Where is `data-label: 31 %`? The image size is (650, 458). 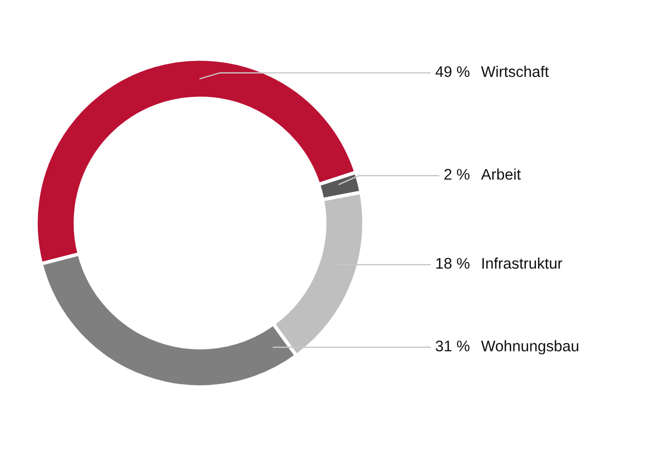 data-label: 31 % is located at coordinates (453, 346).